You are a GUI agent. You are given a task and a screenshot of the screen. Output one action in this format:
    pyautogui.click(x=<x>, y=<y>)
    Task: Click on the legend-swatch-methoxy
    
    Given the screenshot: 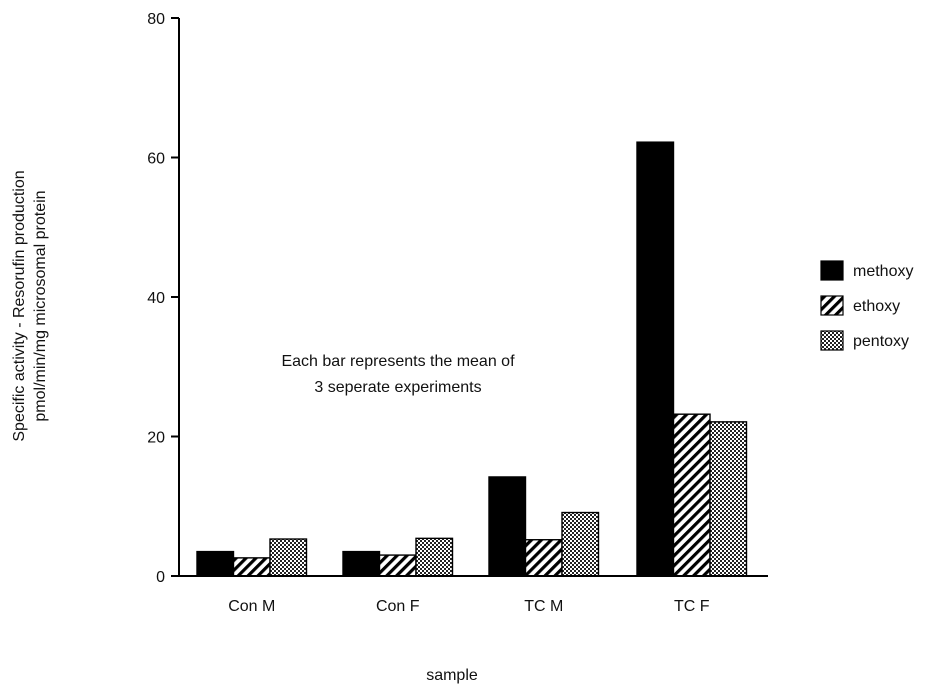 What is the action you would take?
    pyautogui.click(x=832, y=270)
    